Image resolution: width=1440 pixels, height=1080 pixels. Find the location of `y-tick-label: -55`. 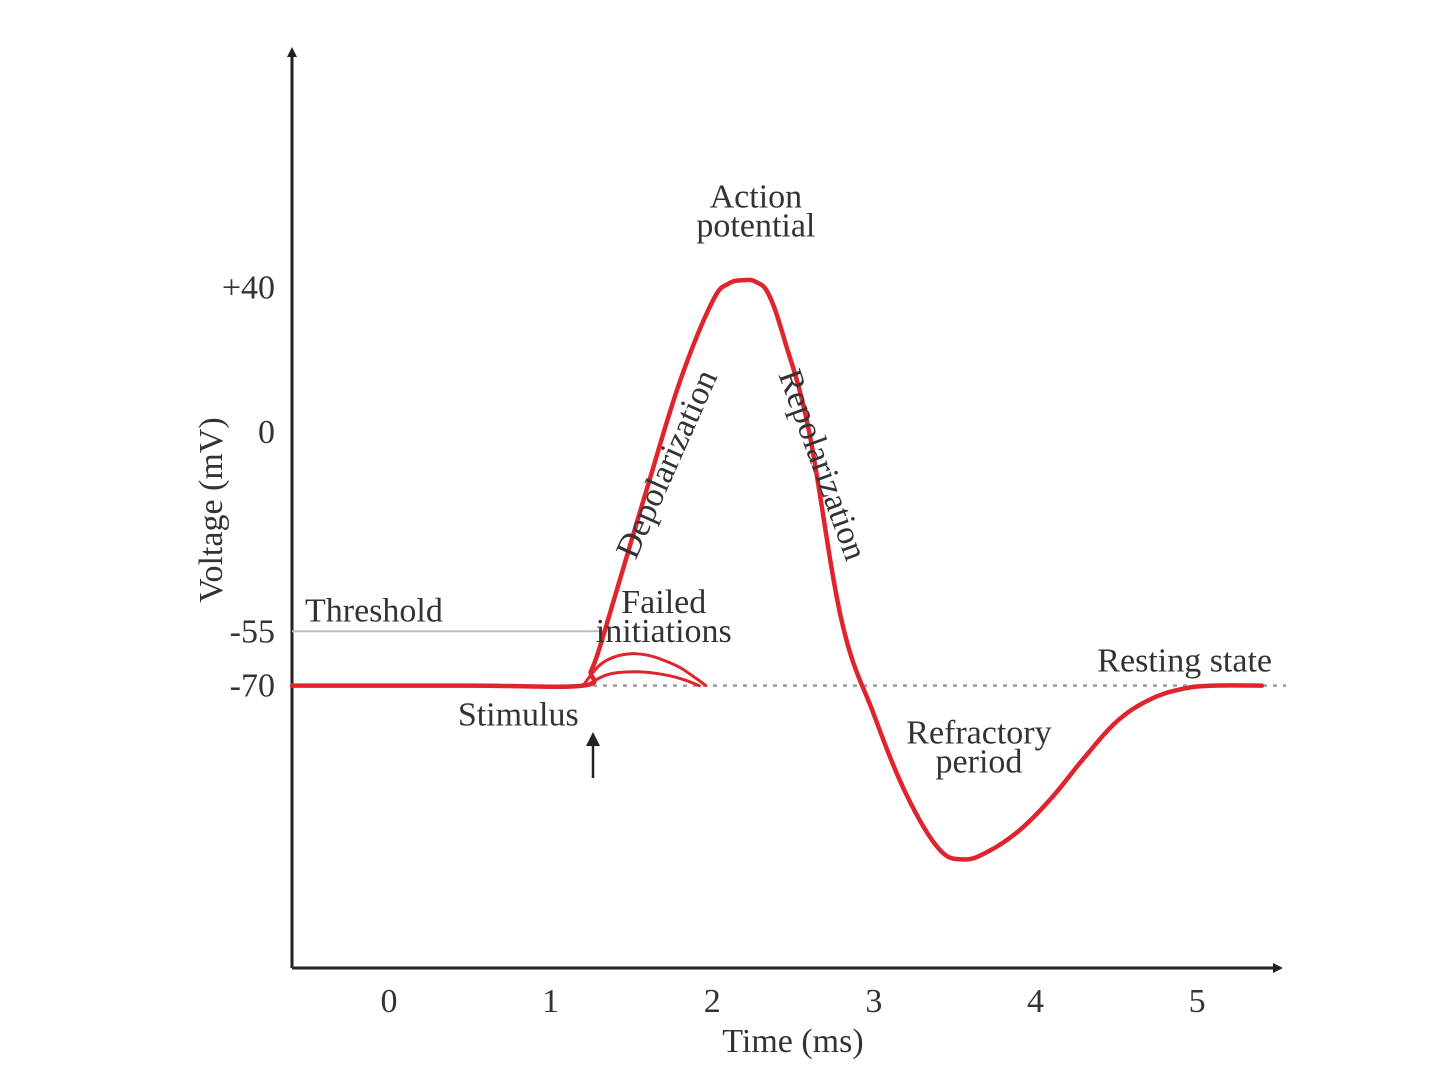

y-tick-label: -55 is located at coordinates (252, 631).